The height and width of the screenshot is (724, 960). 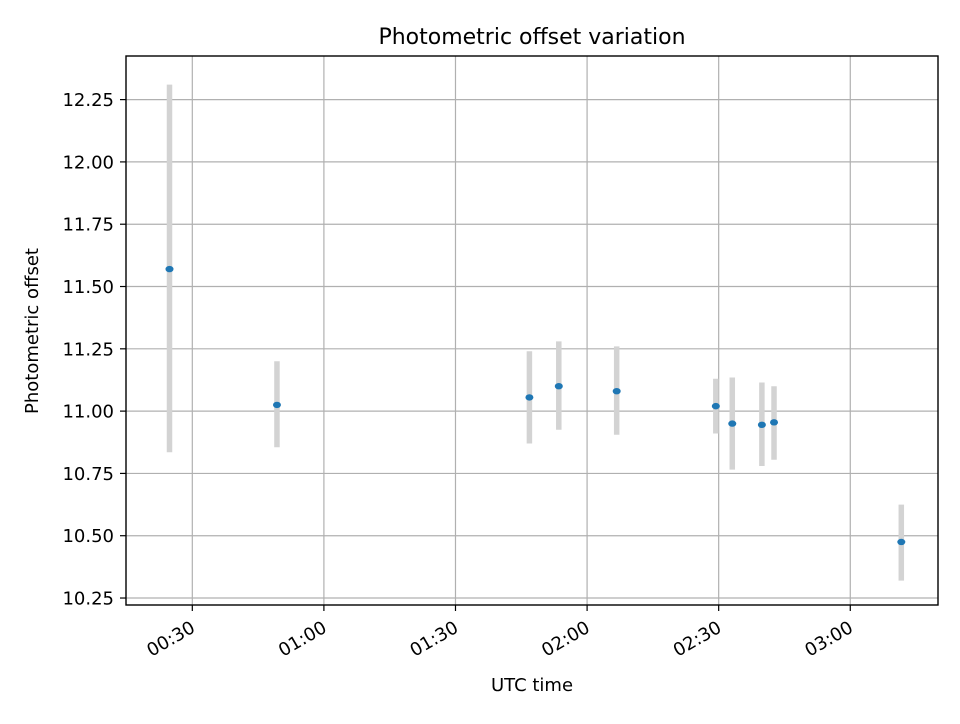 What do you see at coordinates (32, 331) in the screenshot?
I see `y-axis-label: Photometric offset` at bounding box center [32, 331].